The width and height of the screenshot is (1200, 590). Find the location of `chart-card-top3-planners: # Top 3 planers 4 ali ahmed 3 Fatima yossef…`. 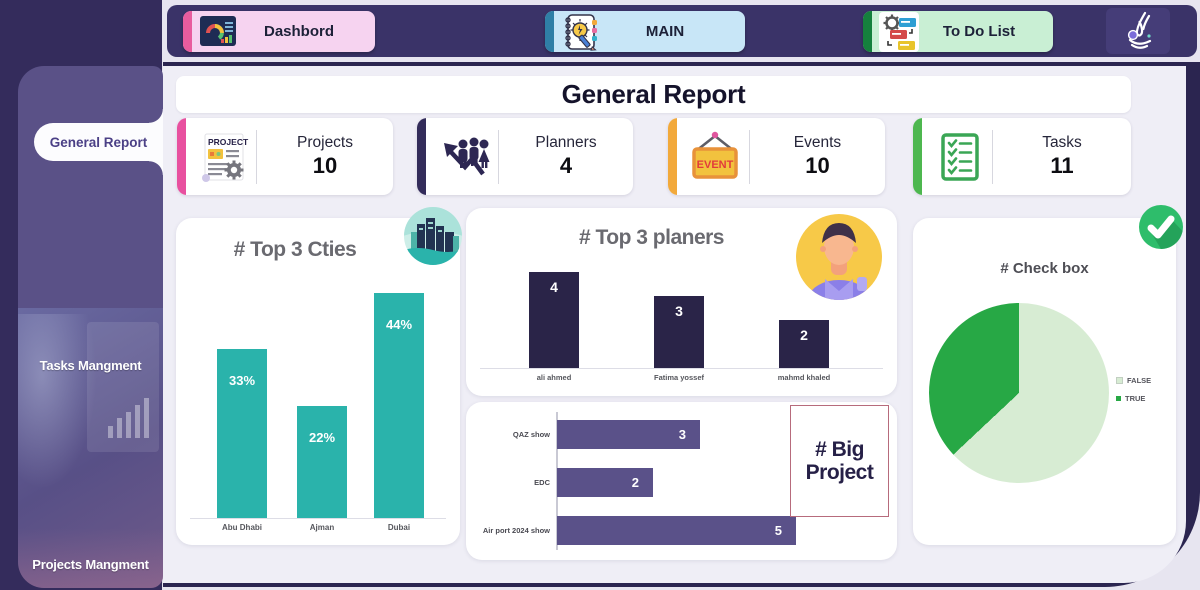

chart-card-top3-planners: # Top 3 planers 4 ali ahmed 3 Fatima yossef… is located at coordinates (681, 302).